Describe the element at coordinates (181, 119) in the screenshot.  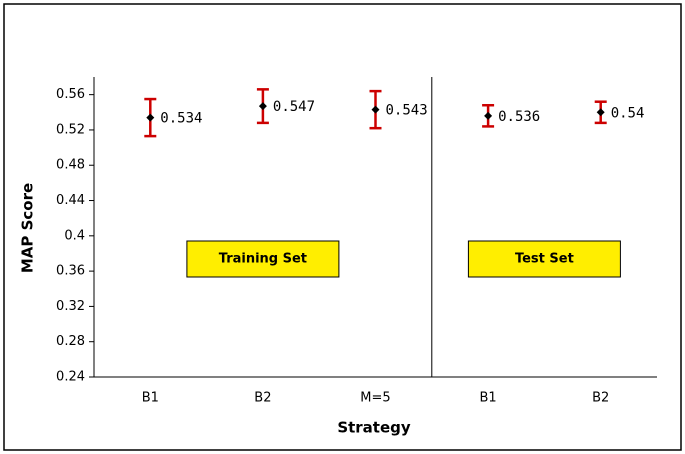
I see `value-label: 0.534` at that location.